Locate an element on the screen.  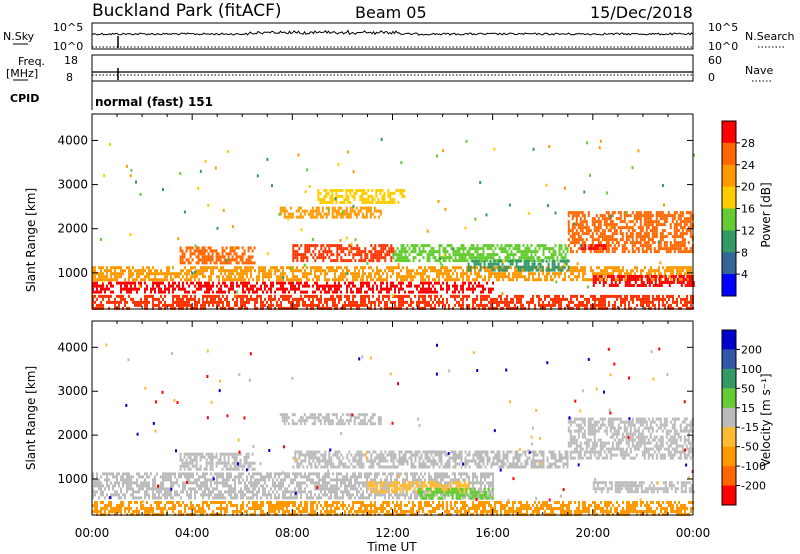
power-colorbar: 28 24 20 16 12 8 4 is located at coordinates (738, 208).